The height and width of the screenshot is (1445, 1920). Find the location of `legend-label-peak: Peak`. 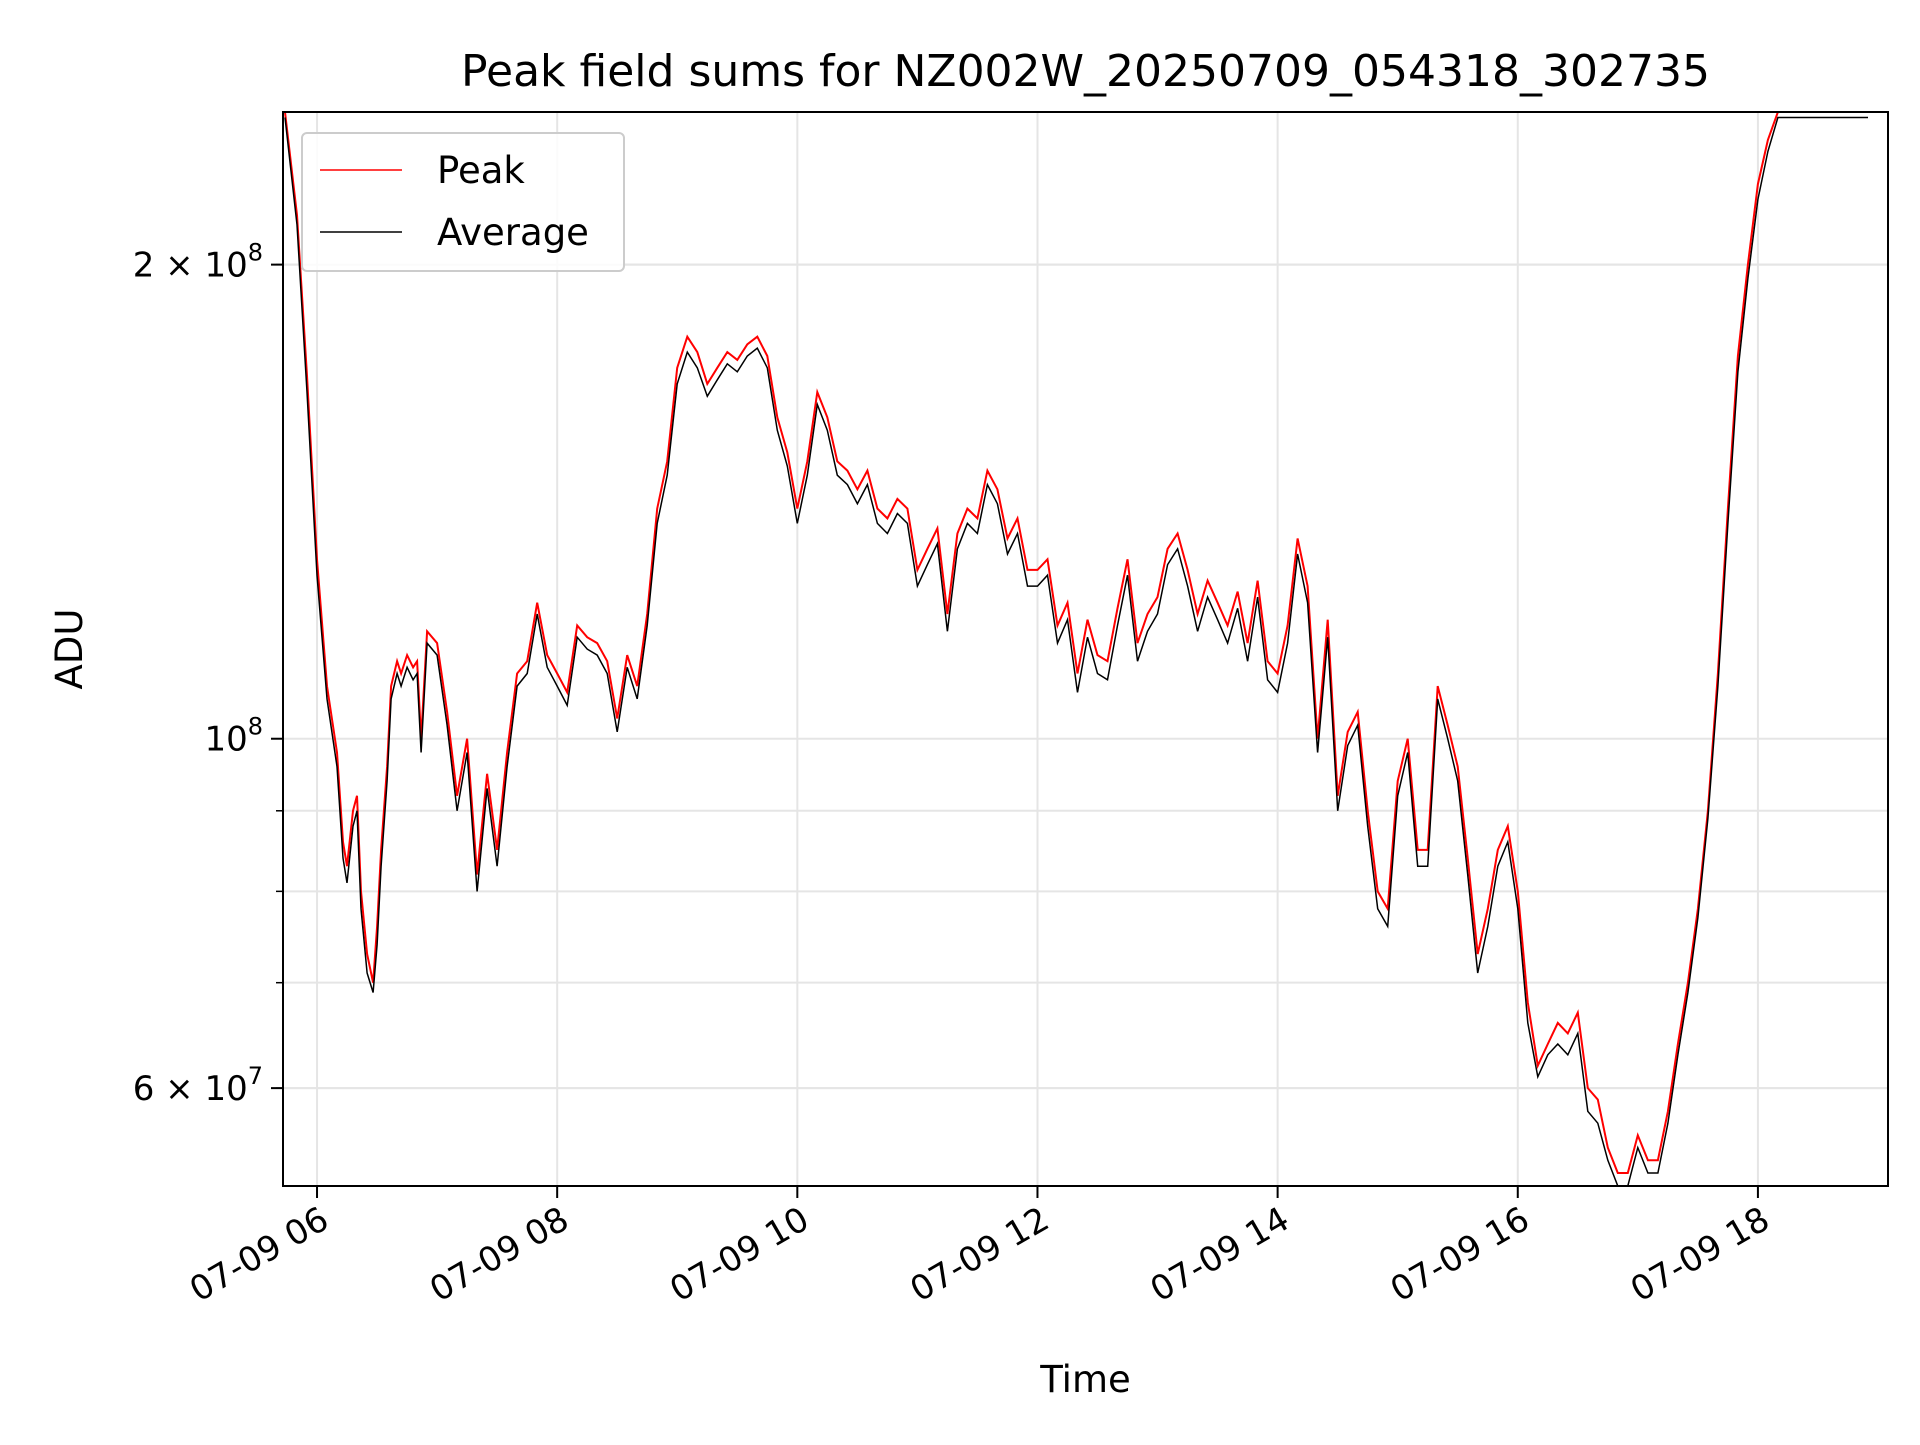

legend-label-peak: Peak is located at coordinates (481, 170).